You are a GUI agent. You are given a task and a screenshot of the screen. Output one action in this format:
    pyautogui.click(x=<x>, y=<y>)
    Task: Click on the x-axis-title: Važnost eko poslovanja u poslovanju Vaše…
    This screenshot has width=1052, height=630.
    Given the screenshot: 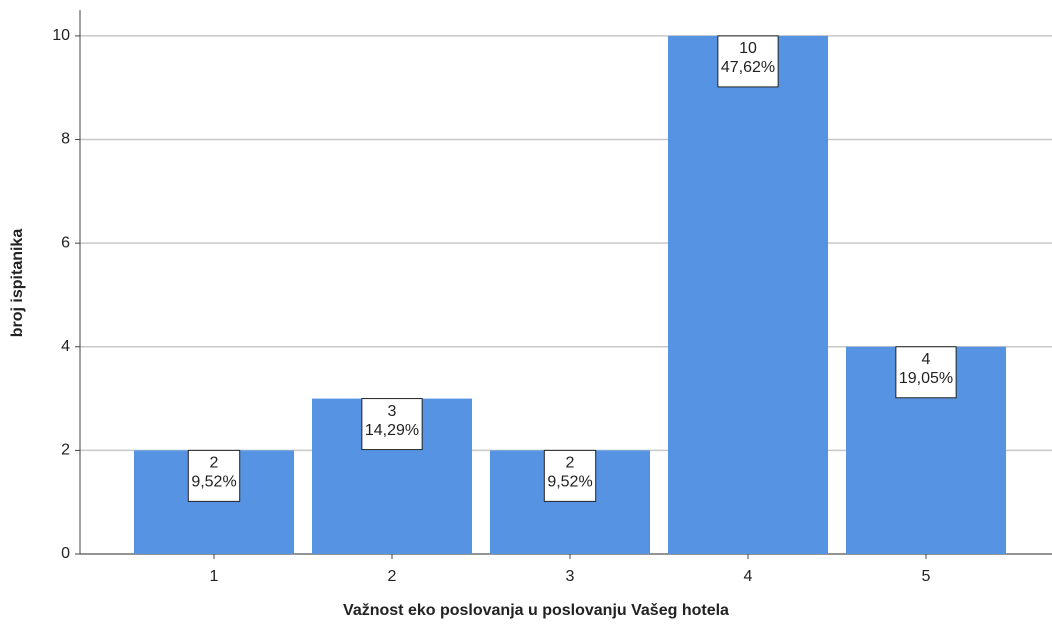 What is the action you would take?
    pyautogui.click(x=536, y=610)
    